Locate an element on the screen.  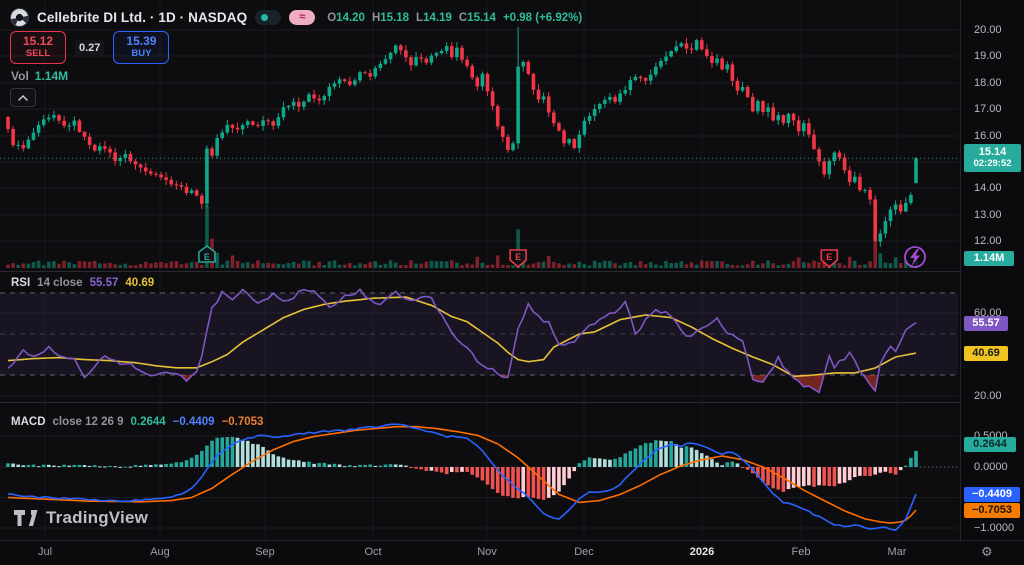
market-status-toggle is located at coordinates (268, 17).